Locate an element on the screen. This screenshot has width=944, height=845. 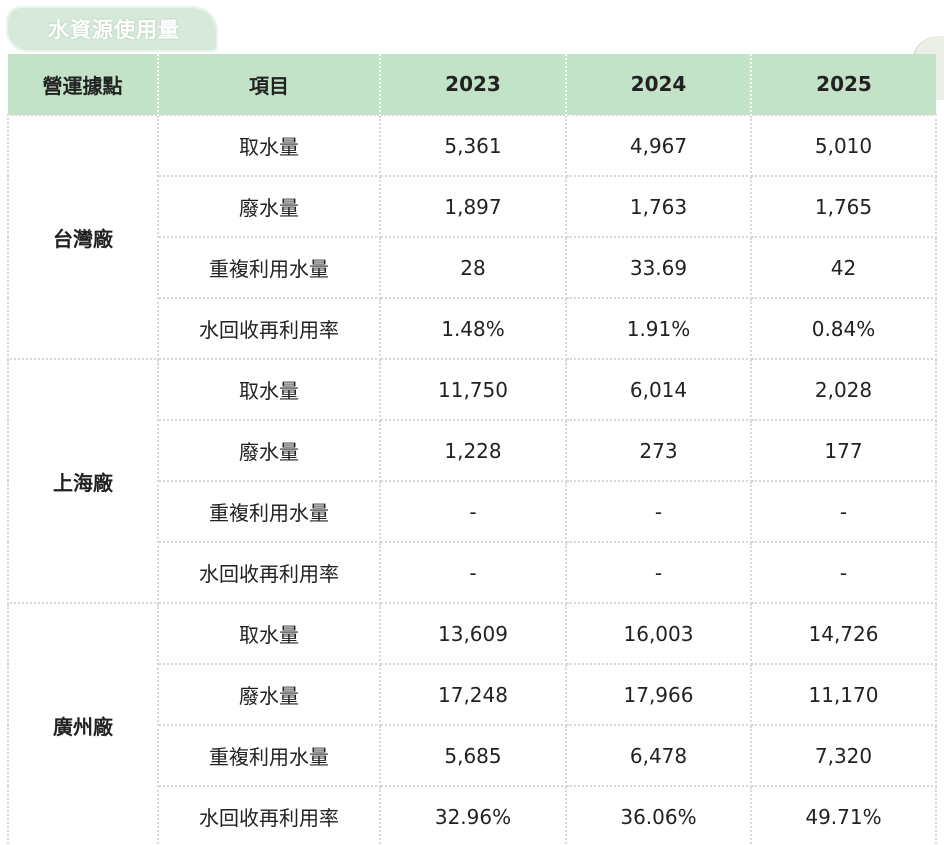
table-row: 水回收再利用率 32.96% 36.06% 49.71% is located at coordinates (472, 815).